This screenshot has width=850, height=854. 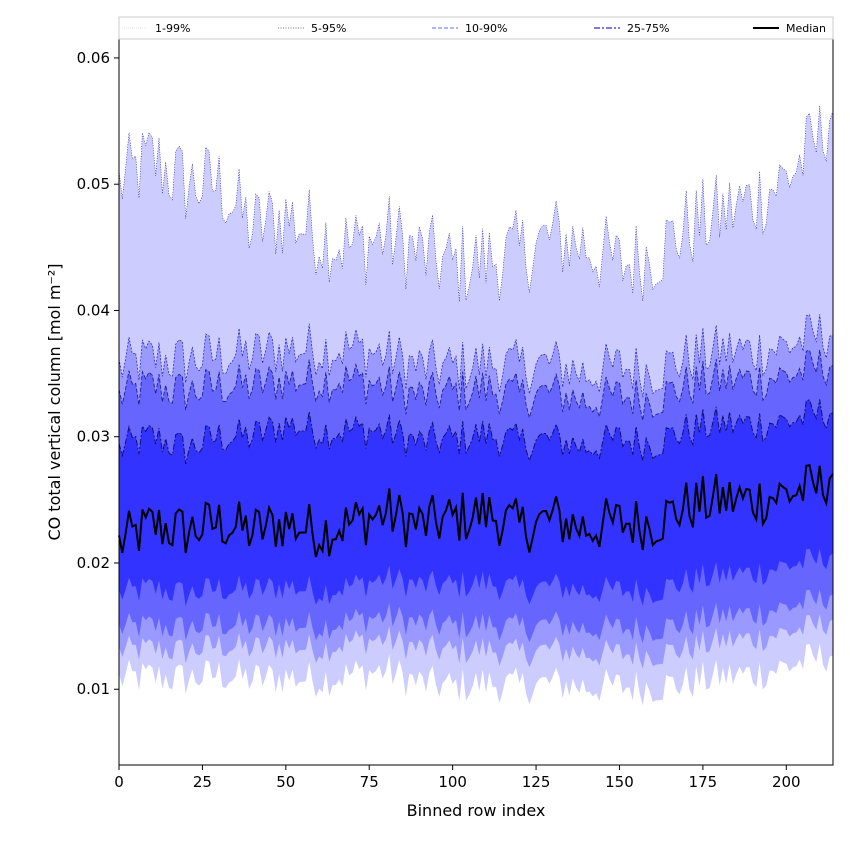 What do you see at coordinates (476, 432) in the screenshot?
I see `band-25-75-upper-line` at bounding box center [476, 432].